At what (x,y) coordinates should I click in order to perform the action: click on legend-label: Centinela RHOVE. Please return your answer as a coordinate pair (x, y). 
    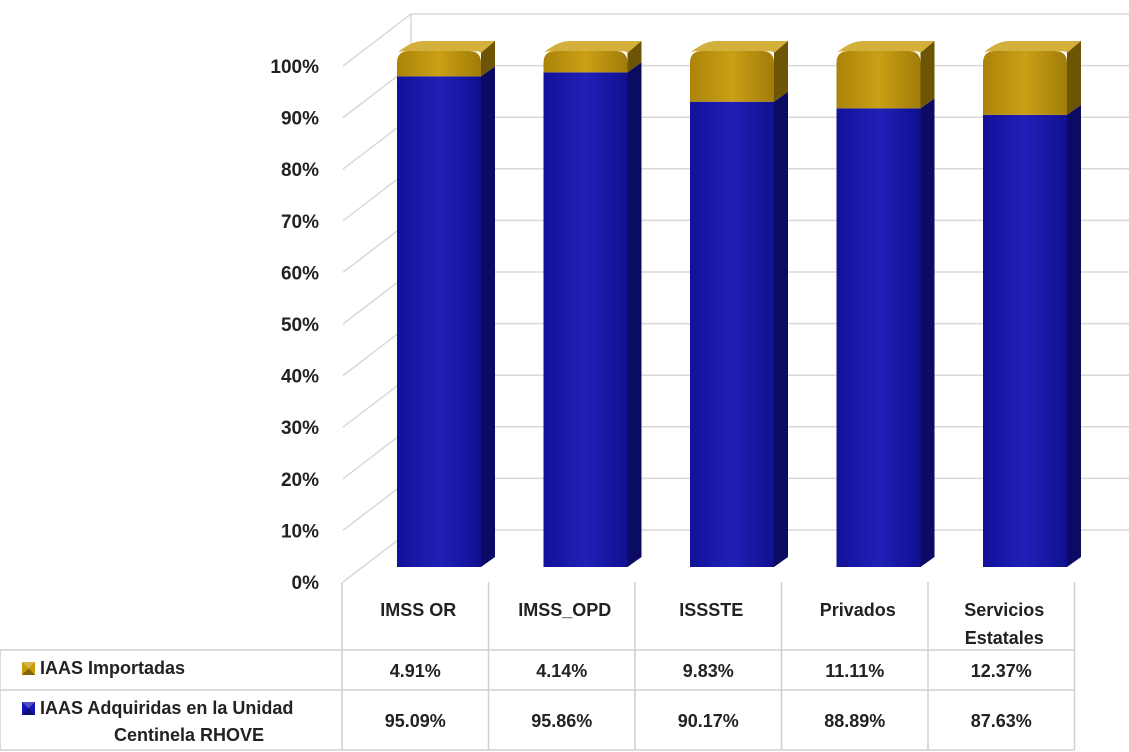
    Looking at the image, I should click on (189, 735).